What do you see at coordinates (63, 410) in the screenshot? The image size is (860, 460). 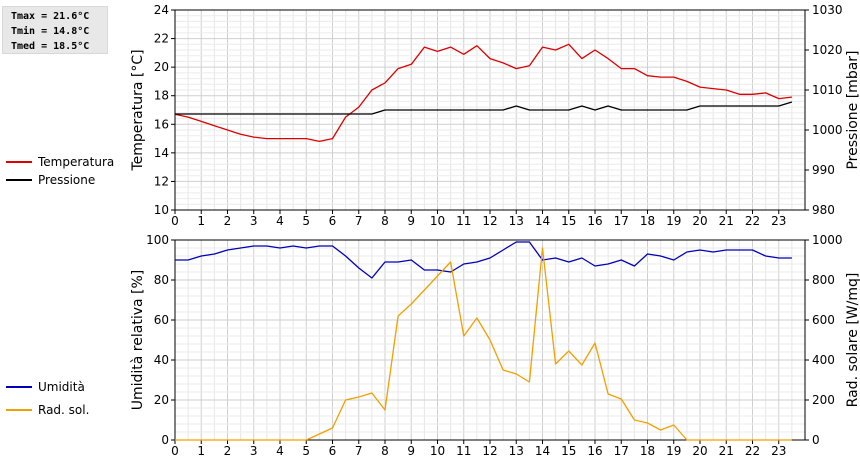 I see `legend-label-rad-sol: Rad. sol.` at bounding box center [63, 410].